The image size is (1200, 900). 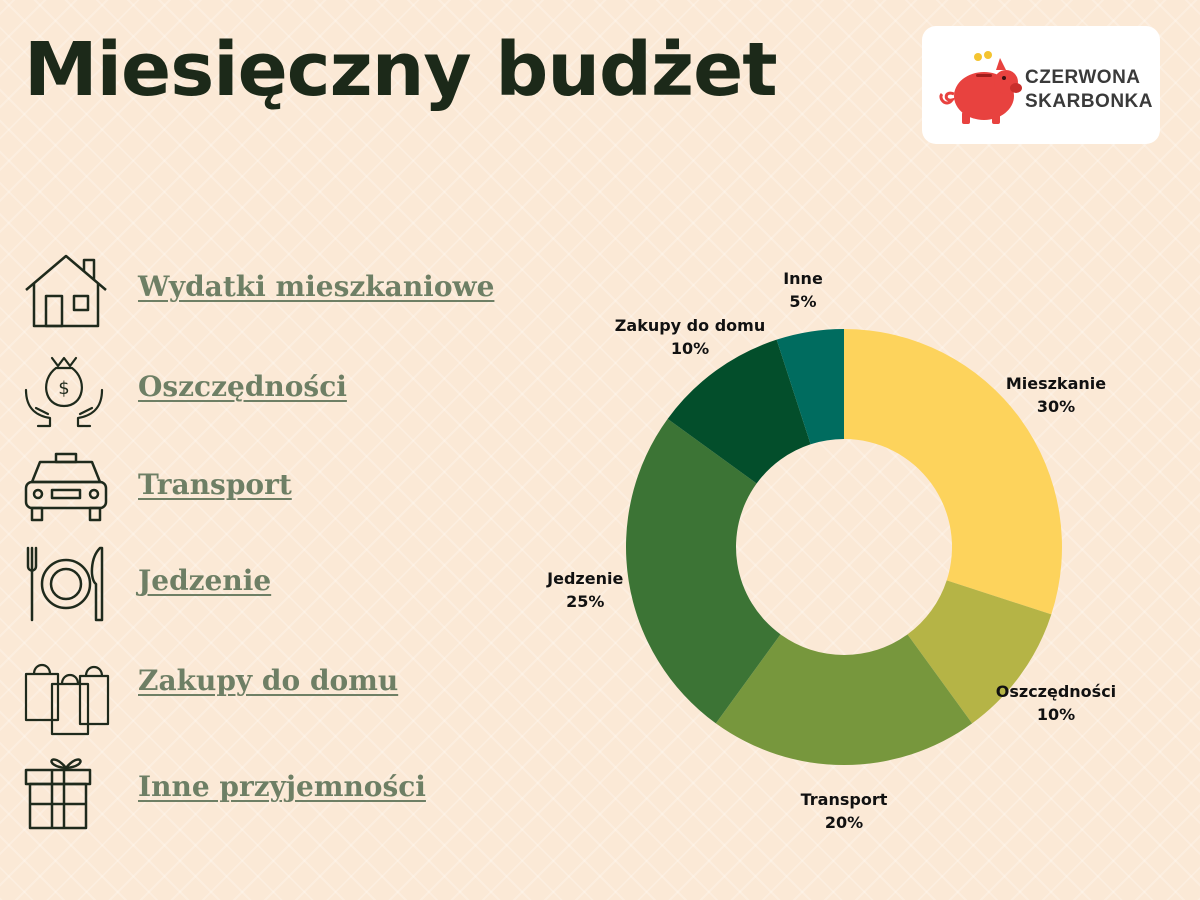 I want to click on legend-label-other: Inne przyjemności, so click(x=282, y=786).